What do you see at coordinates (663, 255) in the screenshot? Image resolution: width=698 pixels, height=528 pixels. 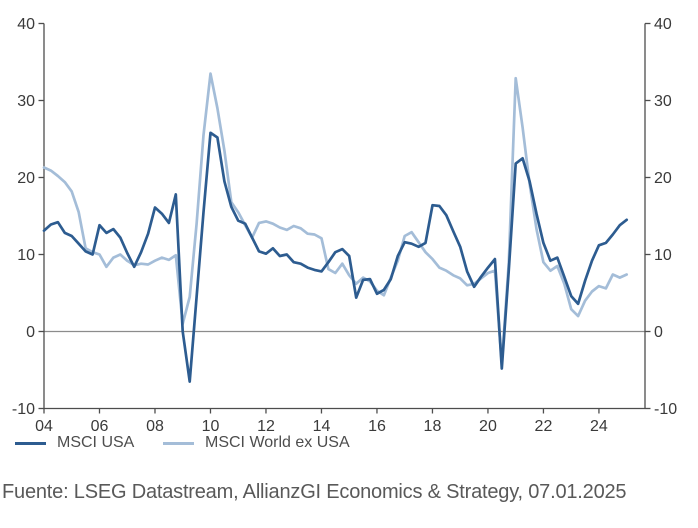 I see `y-axis-tick-label-right: 10` at bounding box center [663, 255].